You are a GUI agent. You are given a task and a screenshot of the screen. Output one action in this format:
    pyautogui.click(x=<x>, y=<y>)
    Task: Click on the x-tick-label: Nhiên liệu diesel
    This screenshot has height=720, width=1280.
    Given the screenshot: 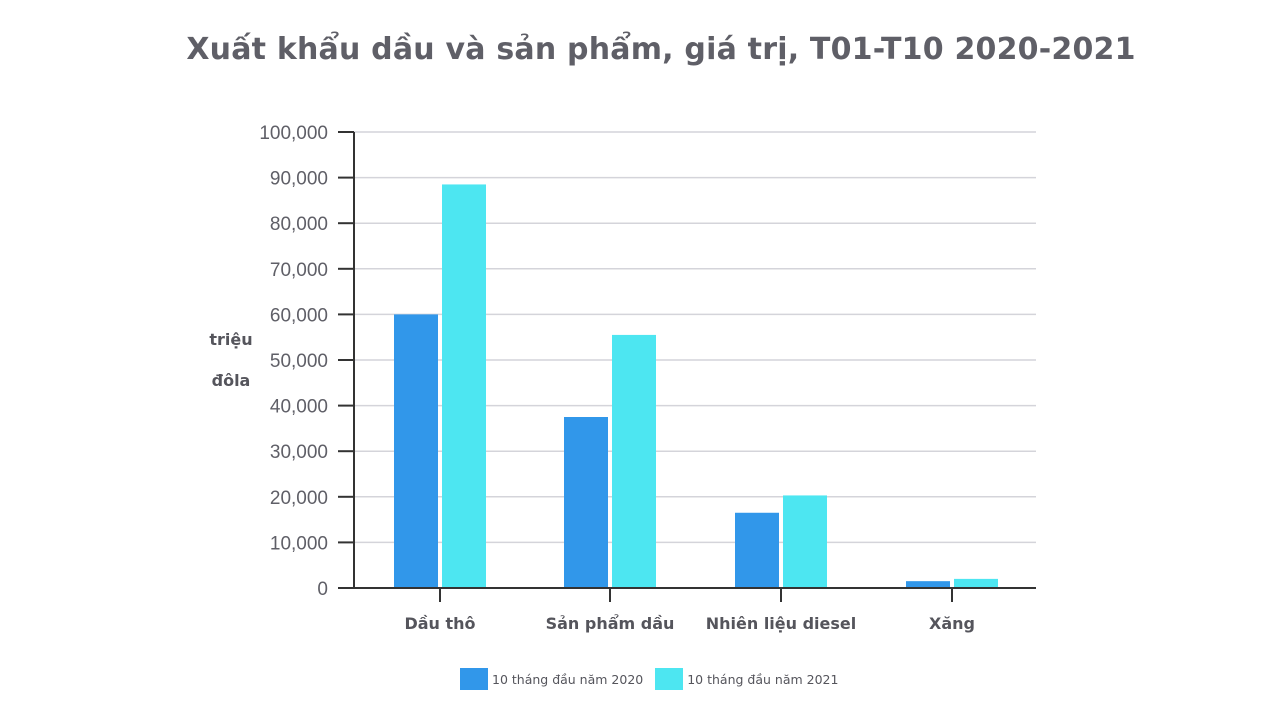 What is the action you would take?
    pyautogui.click(x=781, y=623)
    